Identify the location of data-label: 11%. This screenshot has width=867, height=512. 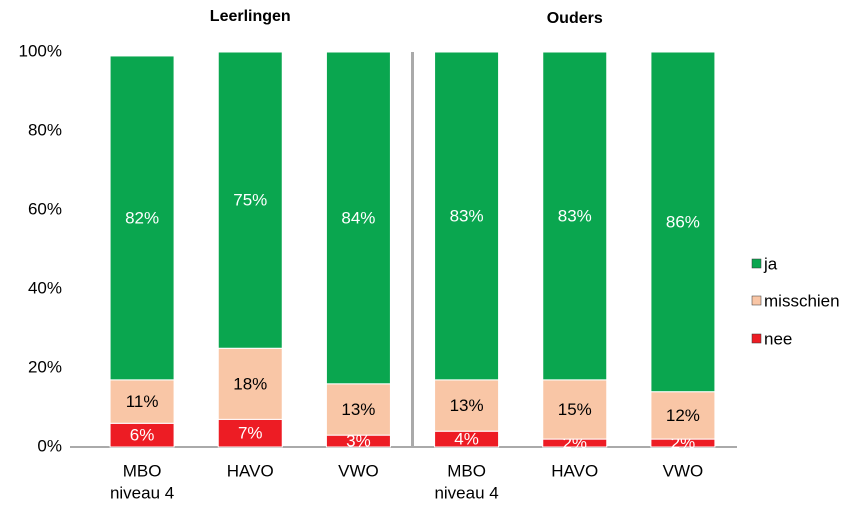
(142, 401).